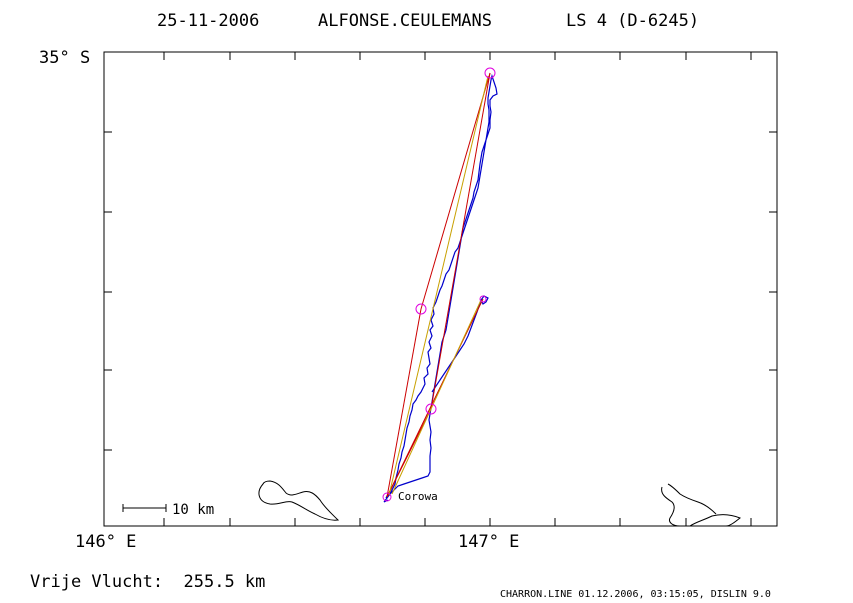  What do you see at coordinates (460, 344) in the screenshot?
I see `flight-track-east-leg` at bounding box center [460, 344].